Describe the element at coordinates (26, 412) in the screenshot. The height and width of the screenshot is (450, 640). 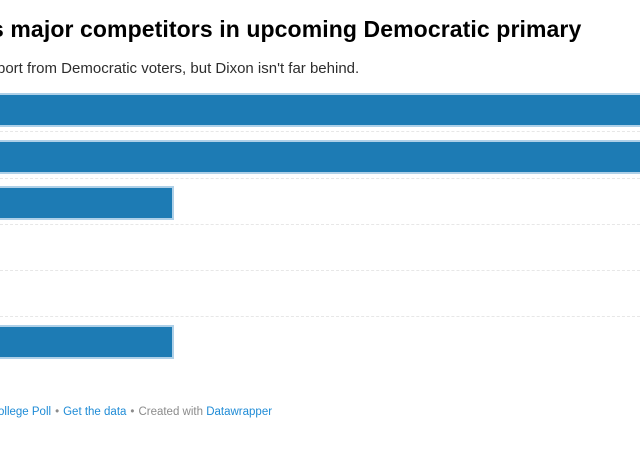
I see `source-link: ollege Poll` at that location.